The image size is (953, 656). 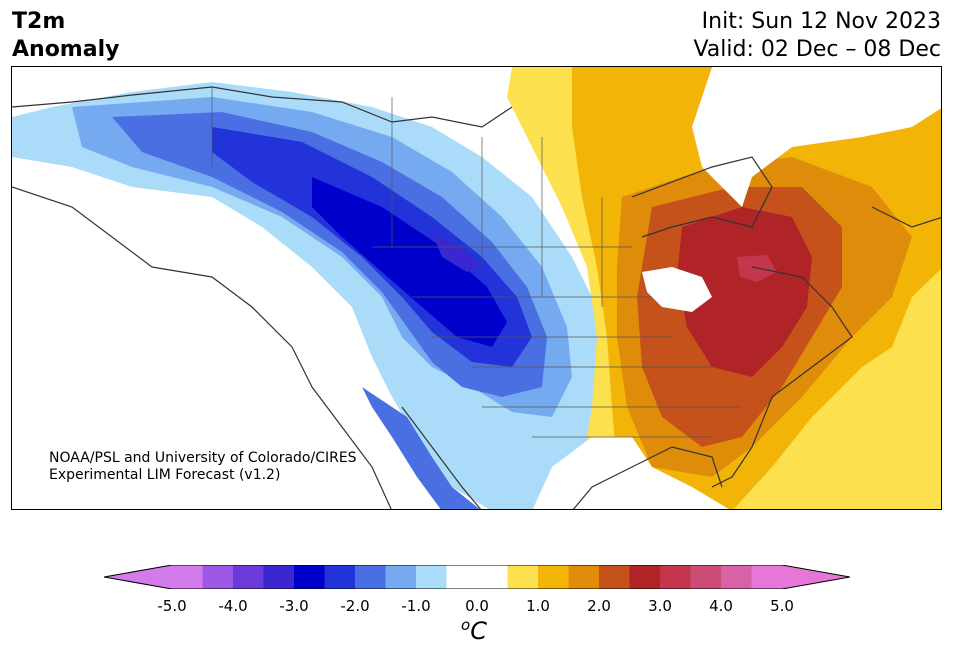 I want to click on colorbar-tick-label: 2.0, so click(x=599, y=606).